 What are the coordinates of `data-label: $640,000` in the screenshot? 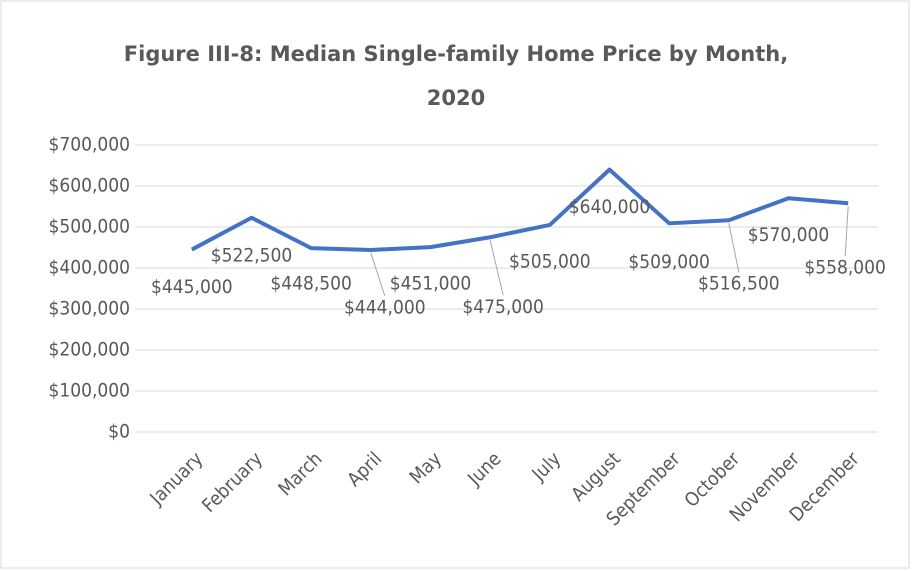 It's located at (610, 207).